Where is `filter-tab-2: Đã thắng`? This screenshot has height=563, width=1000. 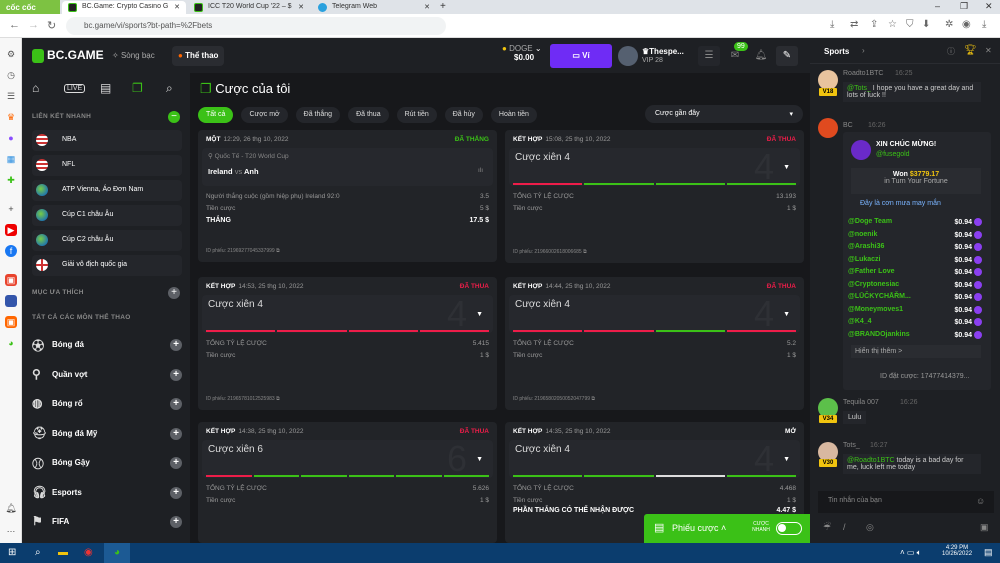 filter-tab-2: Đã thắng is located at coordinates (318, 115).